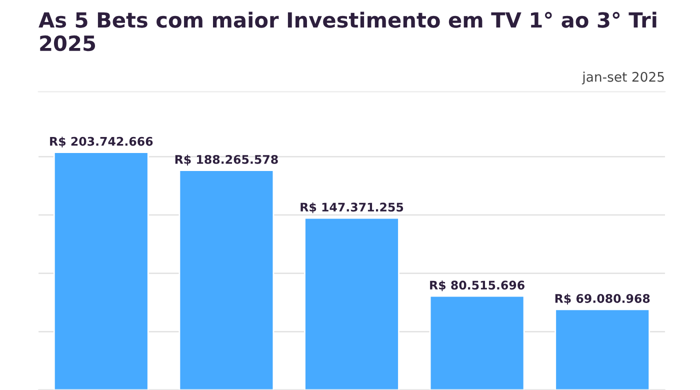 This screenshot has width=700, height=390. What do you see at coordinates (602, 299) in the screenshot?
I see `data-label: R$ 69.080.968` at bounding box center [602, 299].